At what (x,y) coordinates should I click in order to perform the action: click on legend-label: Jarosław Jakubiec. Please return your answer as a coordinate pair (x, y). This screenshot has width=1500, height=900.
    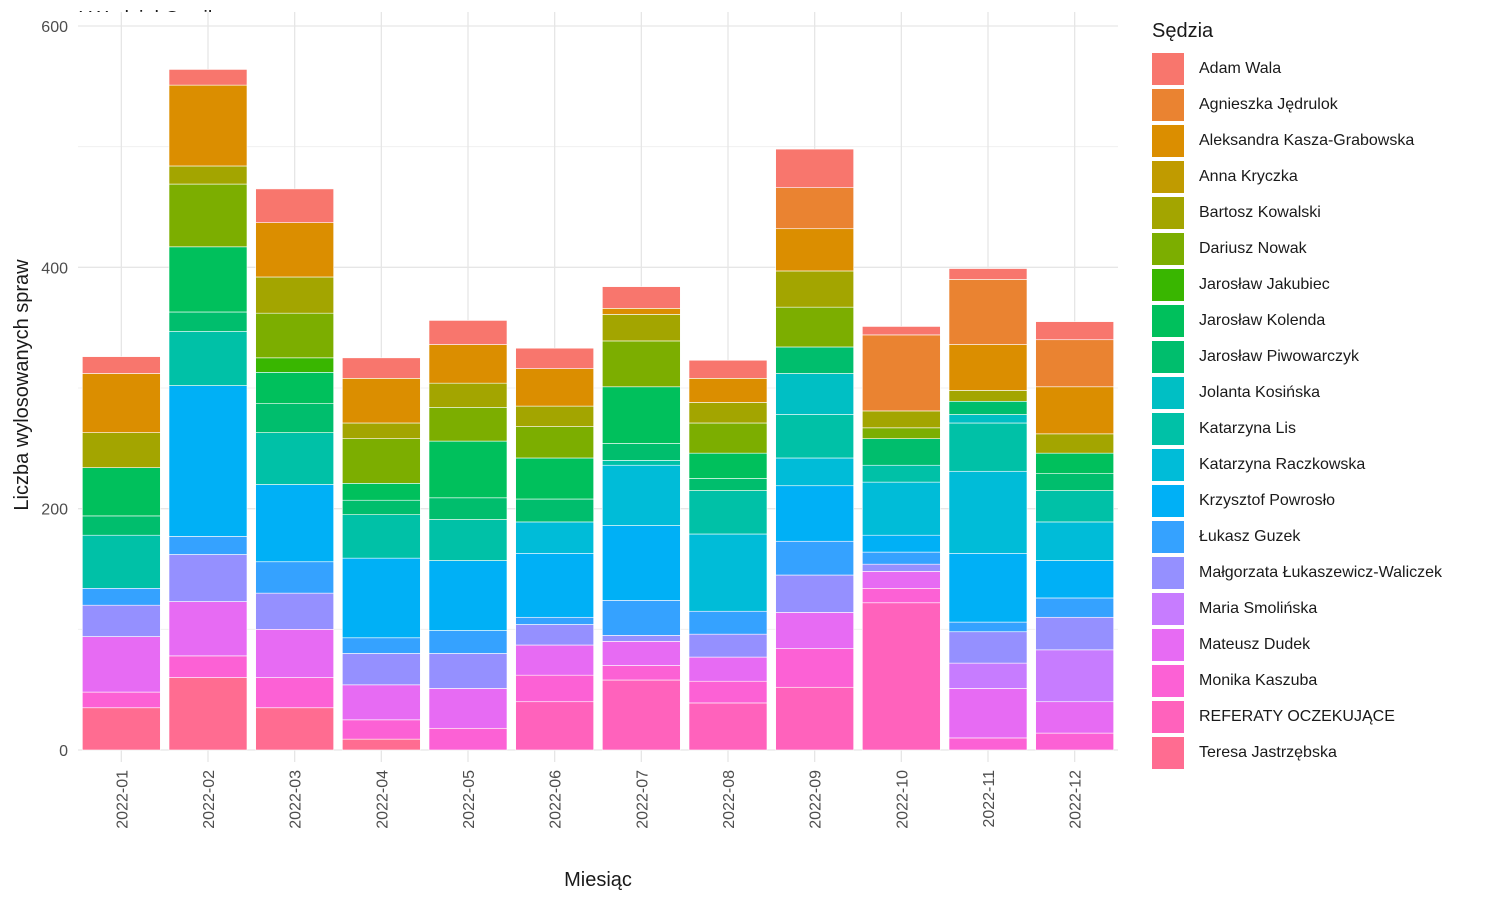
    Looking at the image, I should click on (1264, 284).